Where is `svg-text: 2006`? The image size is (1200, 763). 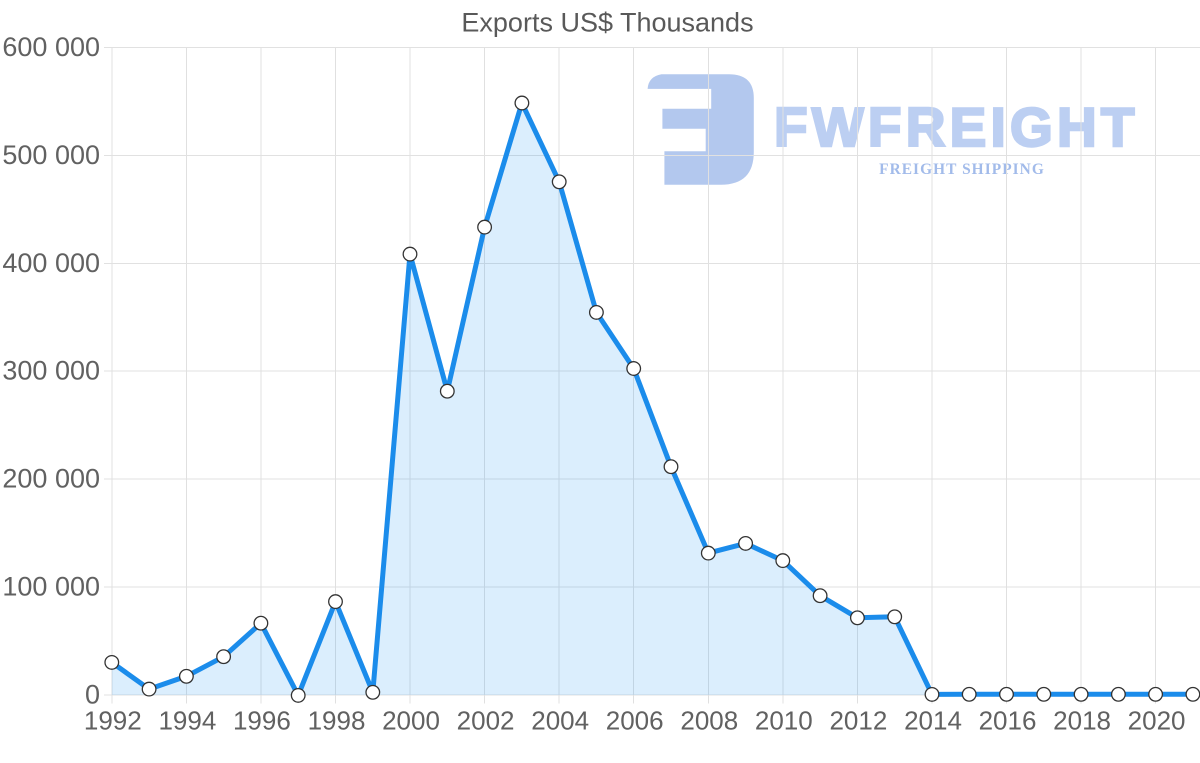
svg-text: 2006 is located at coordinates (635, 720).